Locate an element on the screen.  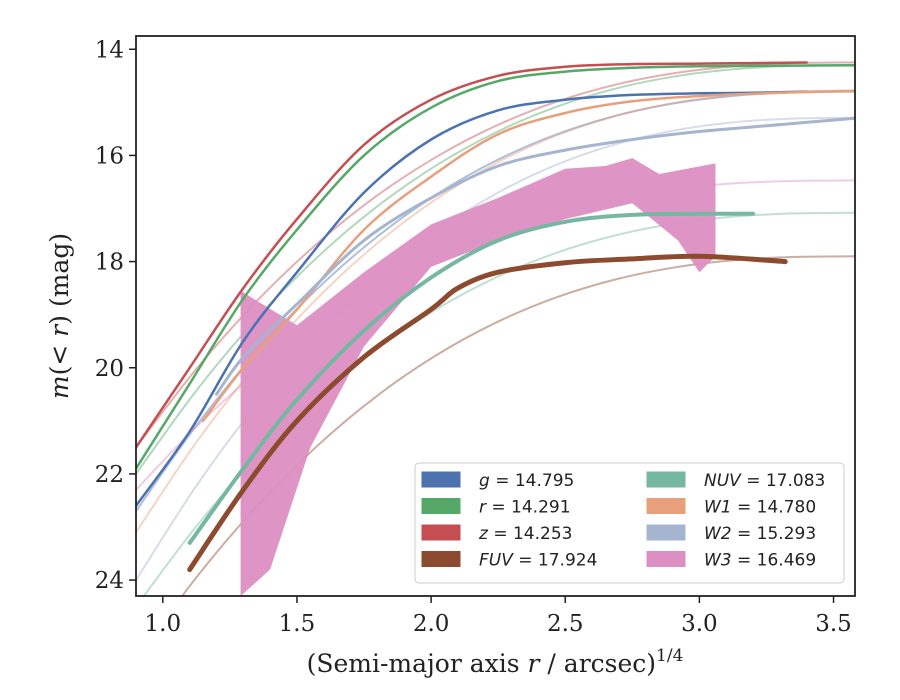
y-tick-label: 16 is located at coordinates (109, 156).